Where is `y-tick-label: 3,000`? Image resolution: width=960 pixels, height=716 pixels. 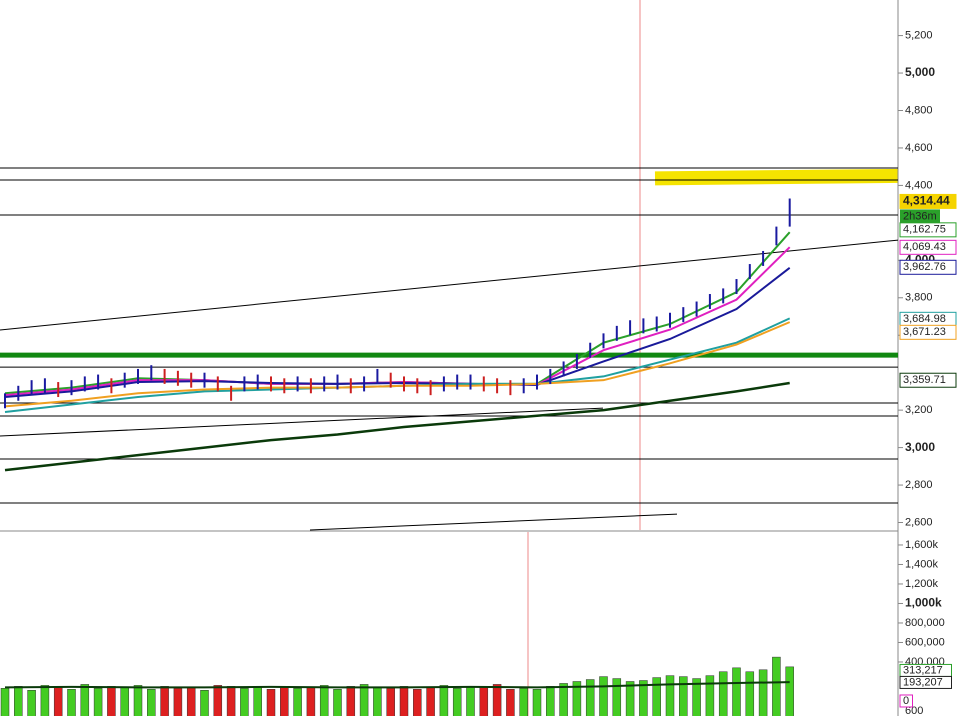
y-tick-label: 3,000 is located at coordinates (920, 447).